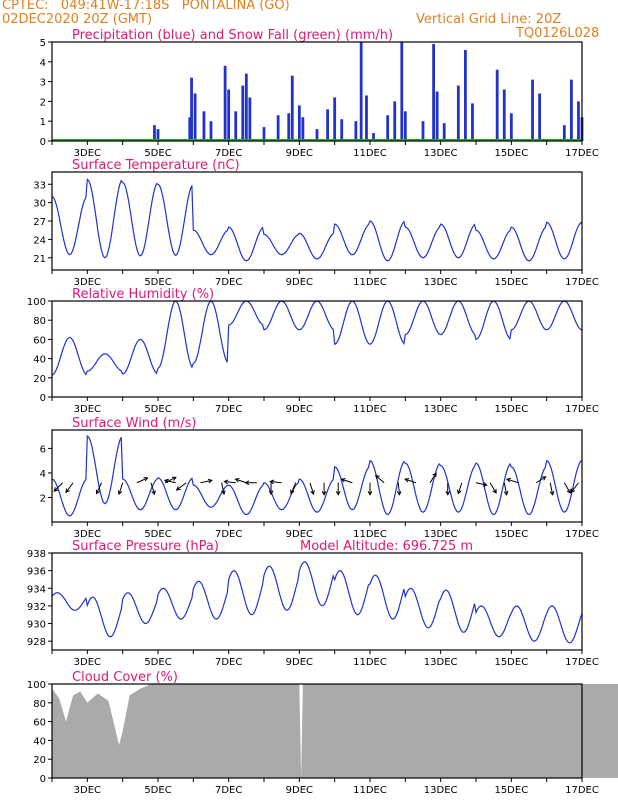 This screenshot has height=800, width=618. Describe the element at coordinates (134, 423) in the screenshot. I see `panel-title-3: Surface Wind (m/s)` at that location.